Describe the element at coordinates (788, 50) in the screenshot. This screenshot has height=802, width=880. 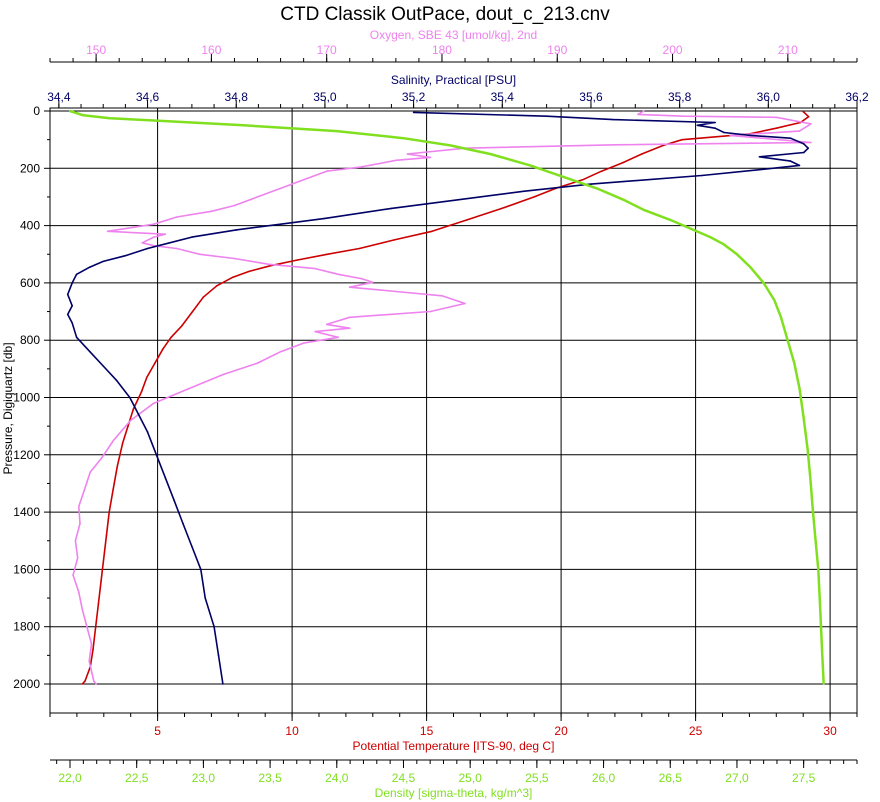
I see `oxygen-tick-label: 210` at that location.